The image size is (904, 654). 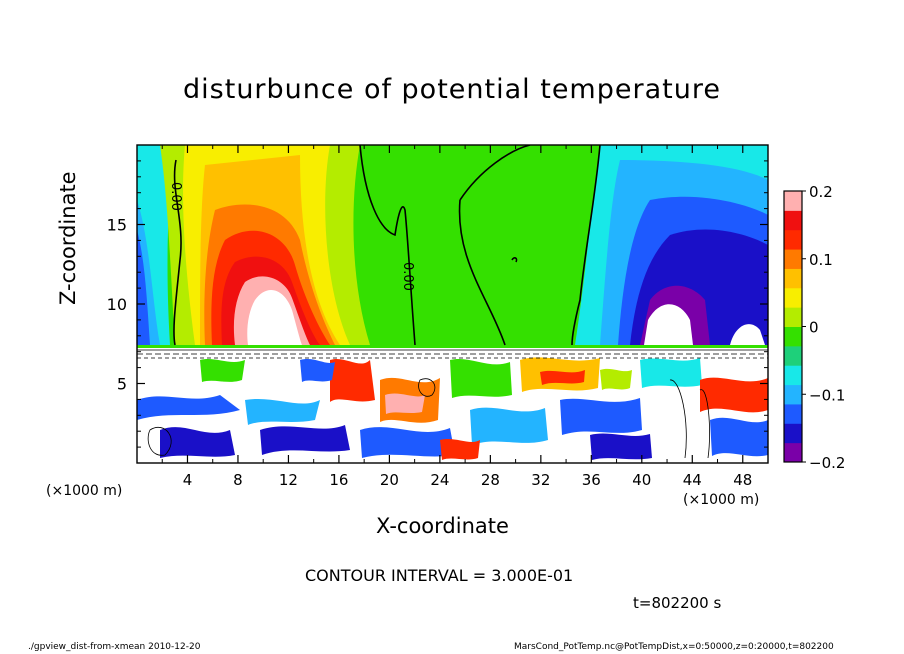 I want to click on y-tick-label: 5, so click(x=122, y=384).